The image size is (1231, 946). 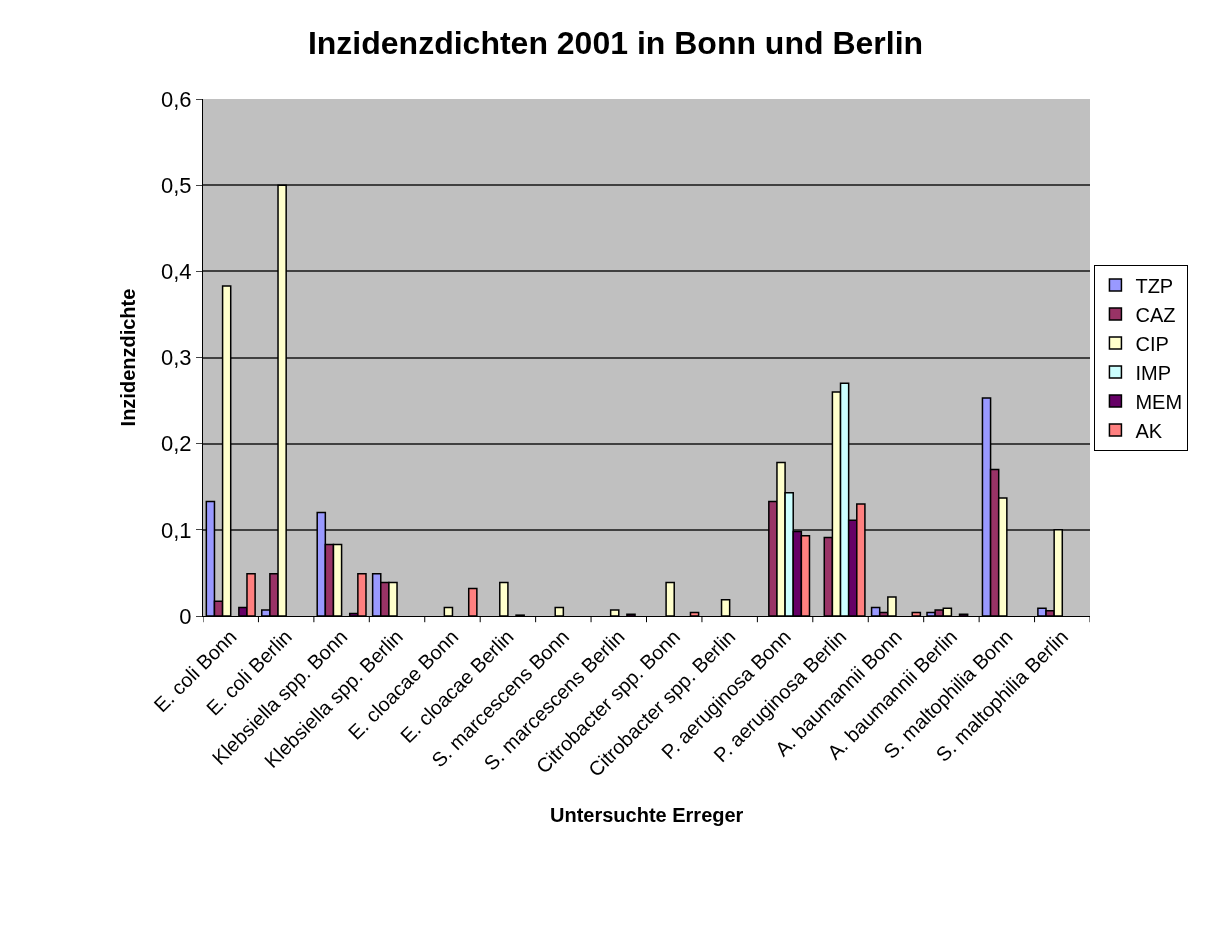 I want to click on legend-label: MEM, so click(x=1159, y=401).